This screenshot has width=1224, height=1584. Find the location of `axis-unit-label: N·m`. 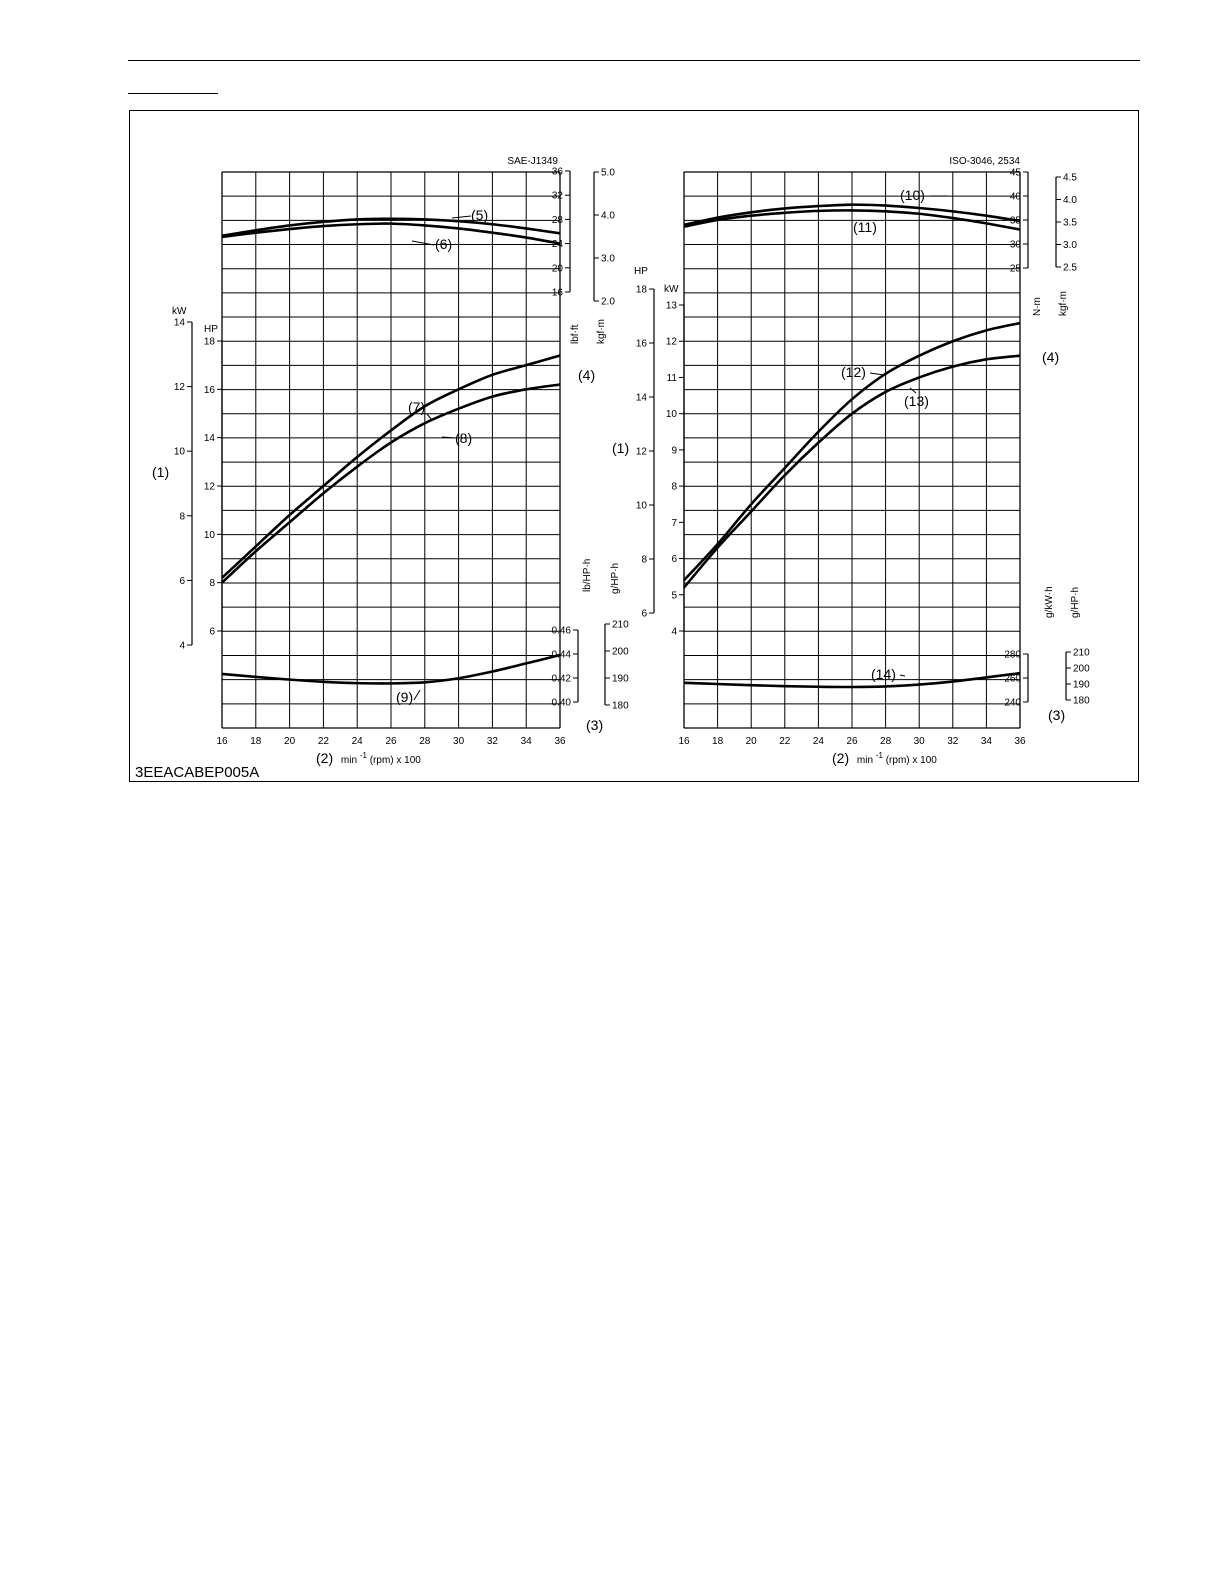

axis-unit-label: N·m is located at coordinates (1037, 306).